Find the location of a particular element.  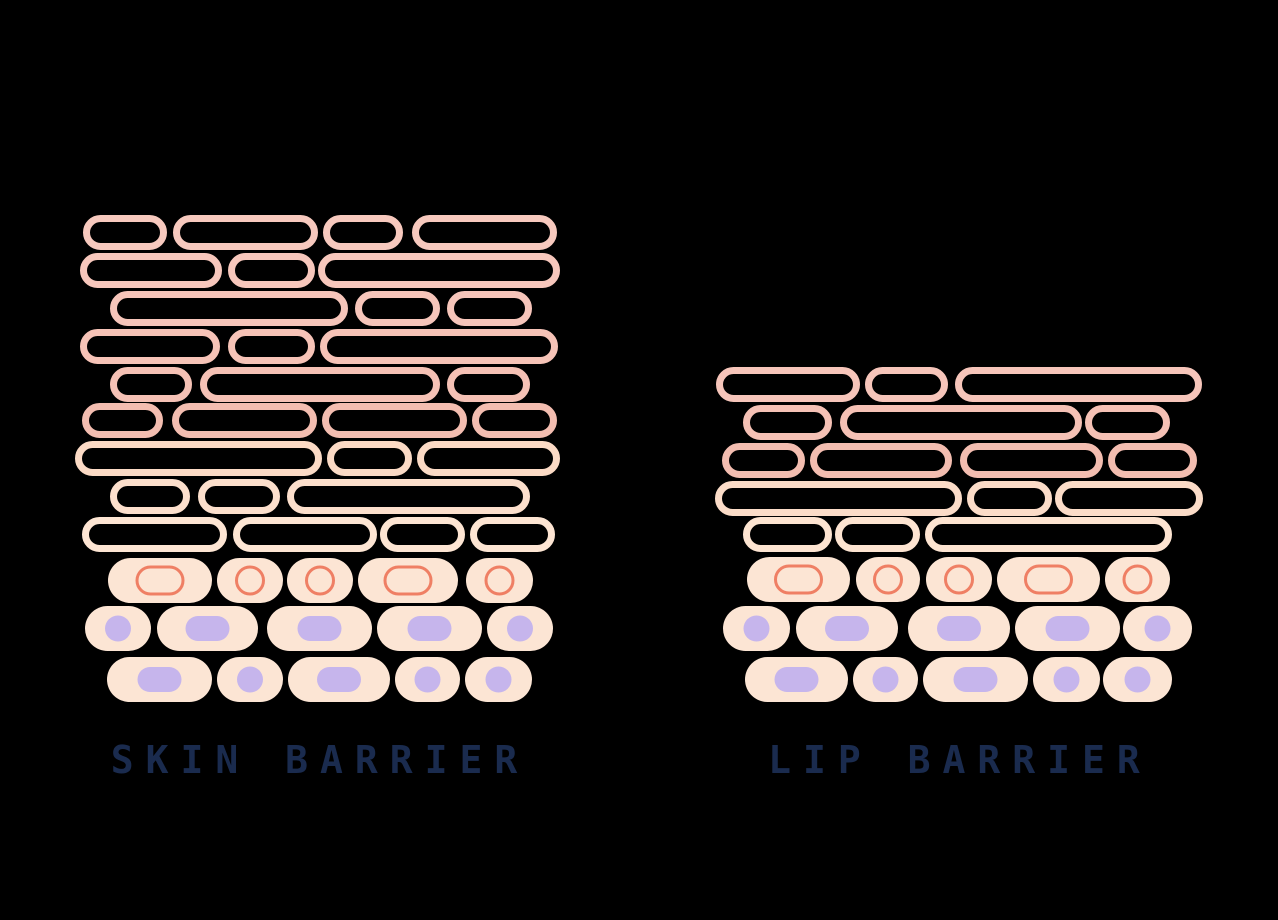

lip-barrier-illustration is located at coordinates (959, 534).